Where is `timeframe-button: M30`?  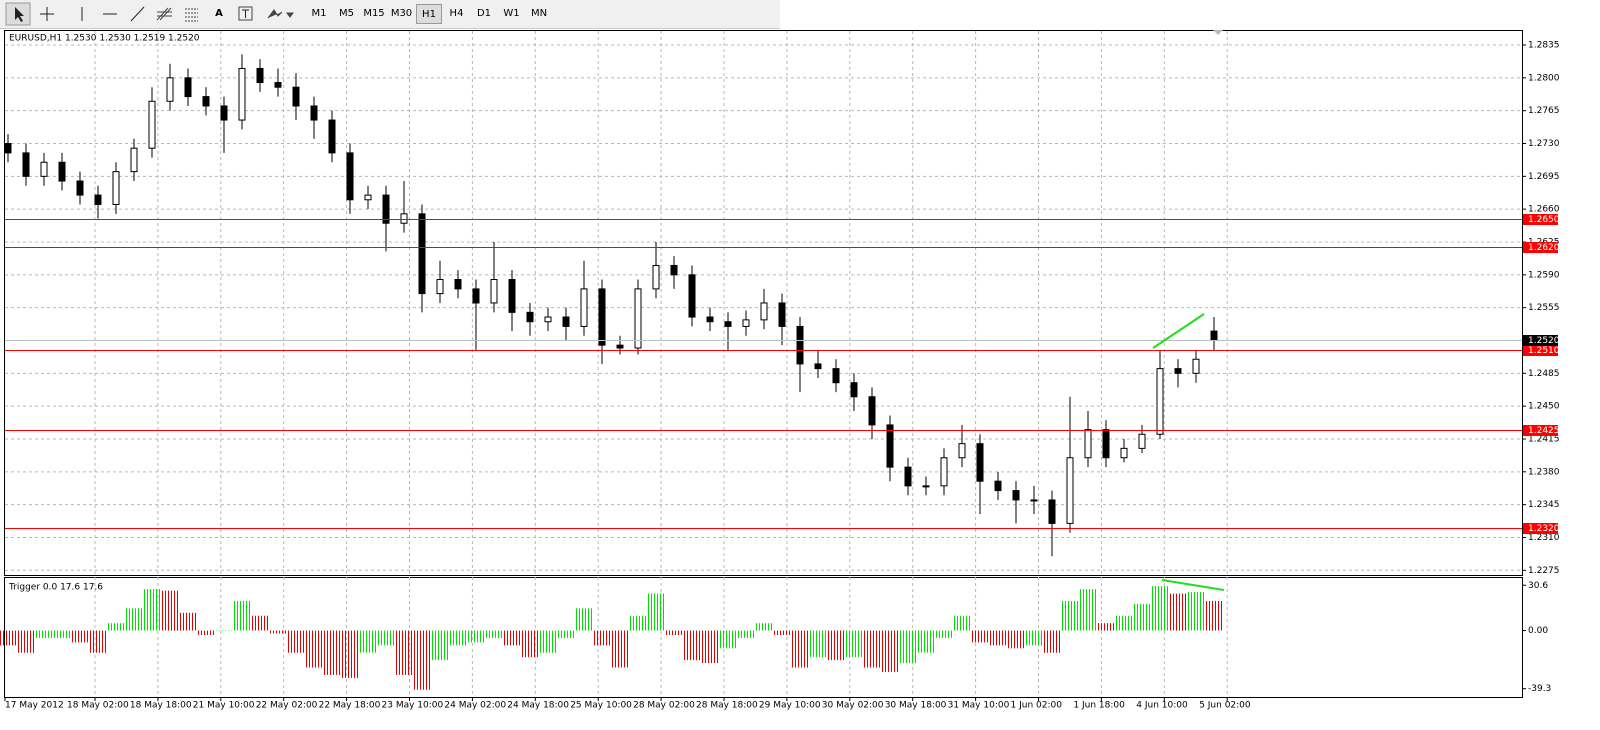 timeframe-button: M30 is located at coordinates (401, 13).